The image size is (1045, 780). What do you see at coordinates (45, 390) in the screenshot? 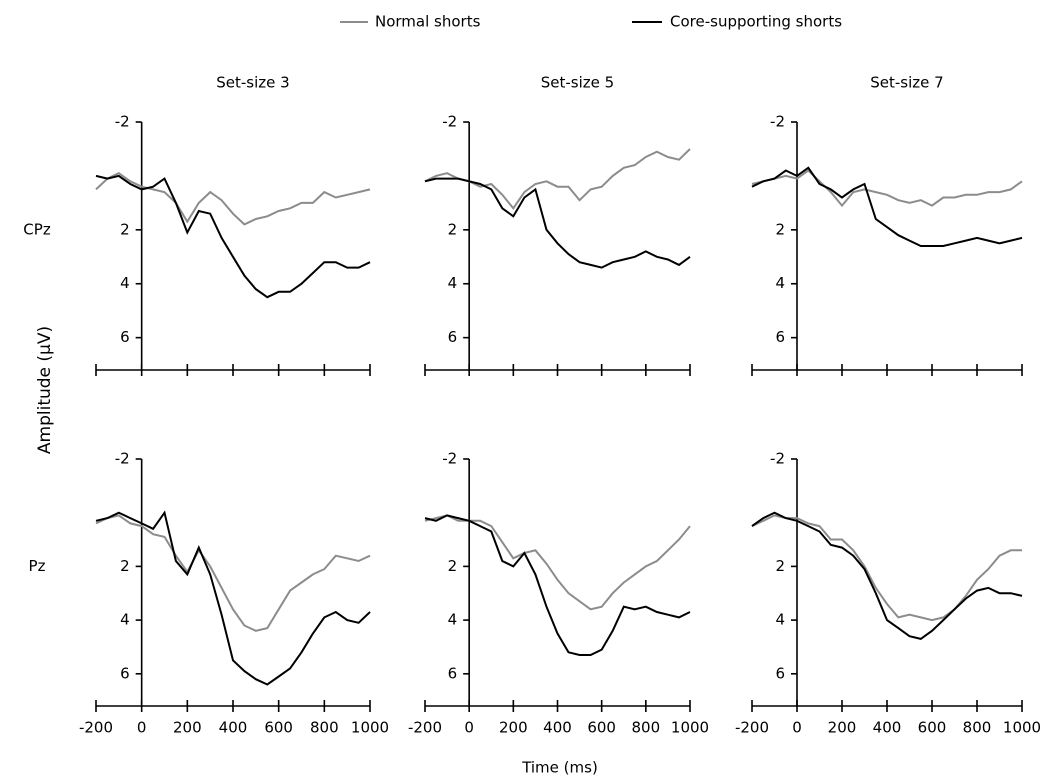
I see `y-axis-label: Amplitude (µV)` at bounding box center [45, 390].